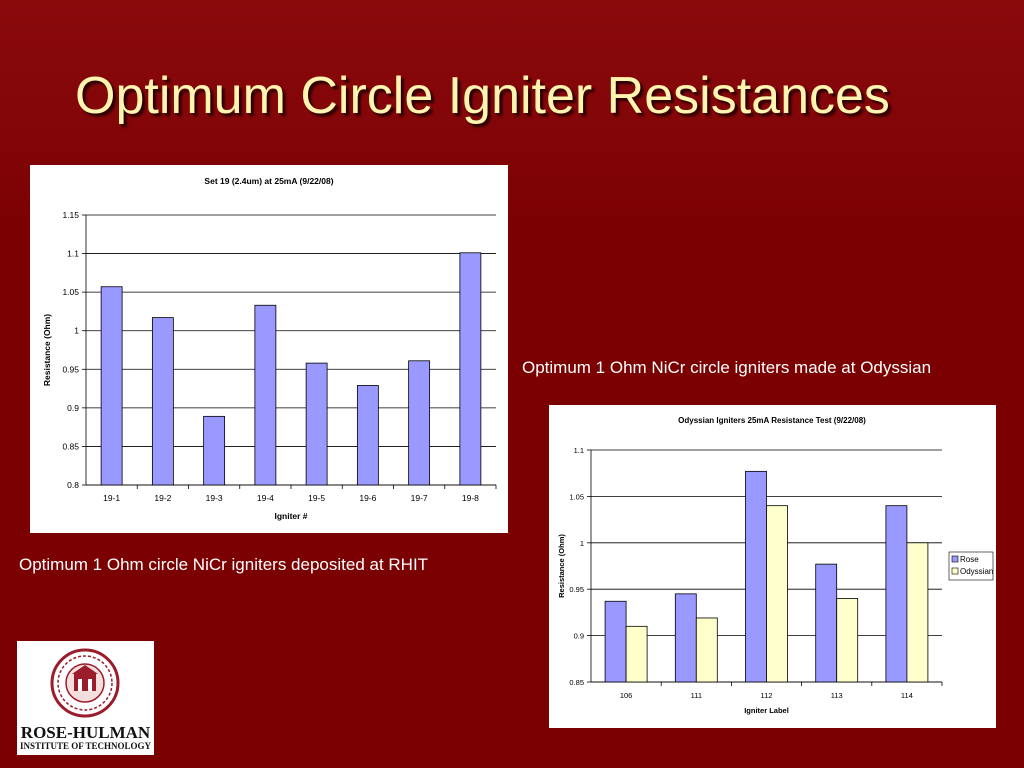 The width and height of the screenshot is (1024, 768). What do you see at coordinates (265, 498) in the screenshot?
I see `x-tick-label: 19-4` at bounding box center [265, 498].